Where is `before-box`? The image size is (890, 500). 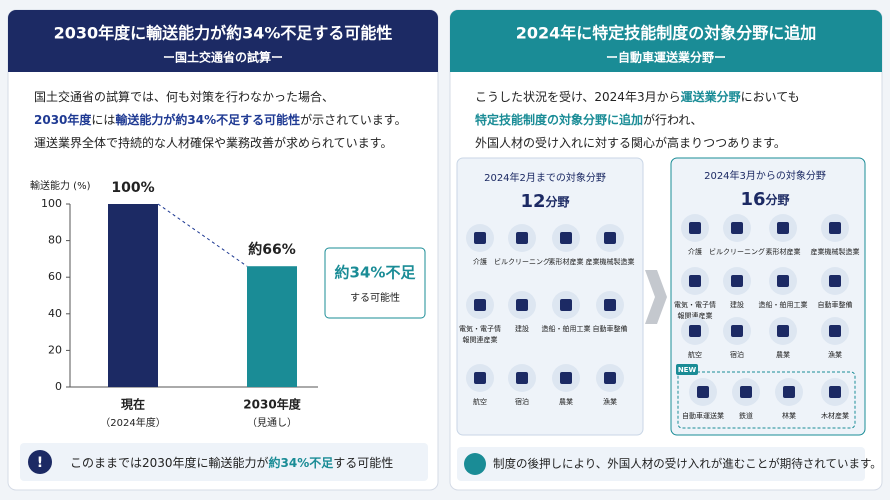
before-box is located at coordinates (550, 296).